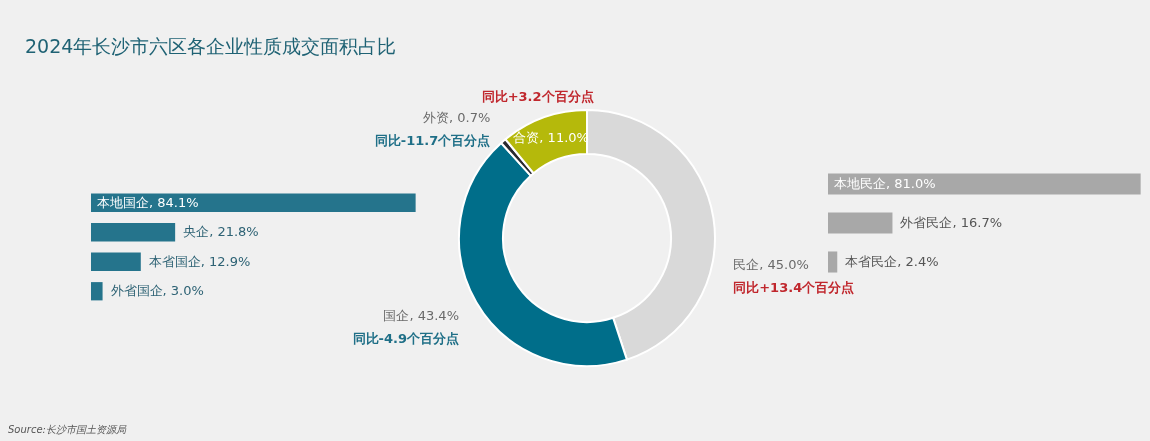  Describe the element at coordinates (421, 316) in the screenshot. I see `slice-label: 国企, 43.4%` at that location.